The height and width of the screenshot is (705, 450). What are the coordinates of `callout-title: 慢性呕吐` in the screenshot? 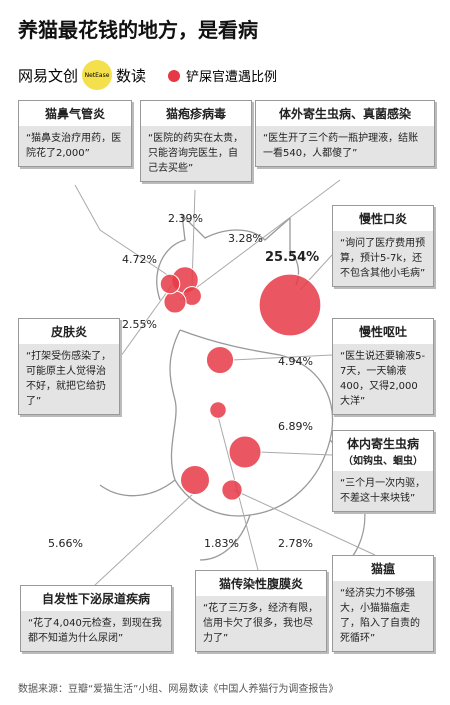 It's located at (382, 332).